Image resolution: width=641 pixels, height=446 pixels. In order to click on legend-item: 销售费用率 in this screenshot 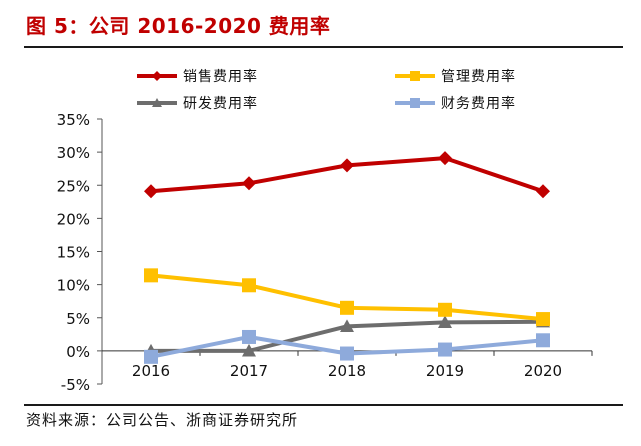, I will do `click(197, 76)`.